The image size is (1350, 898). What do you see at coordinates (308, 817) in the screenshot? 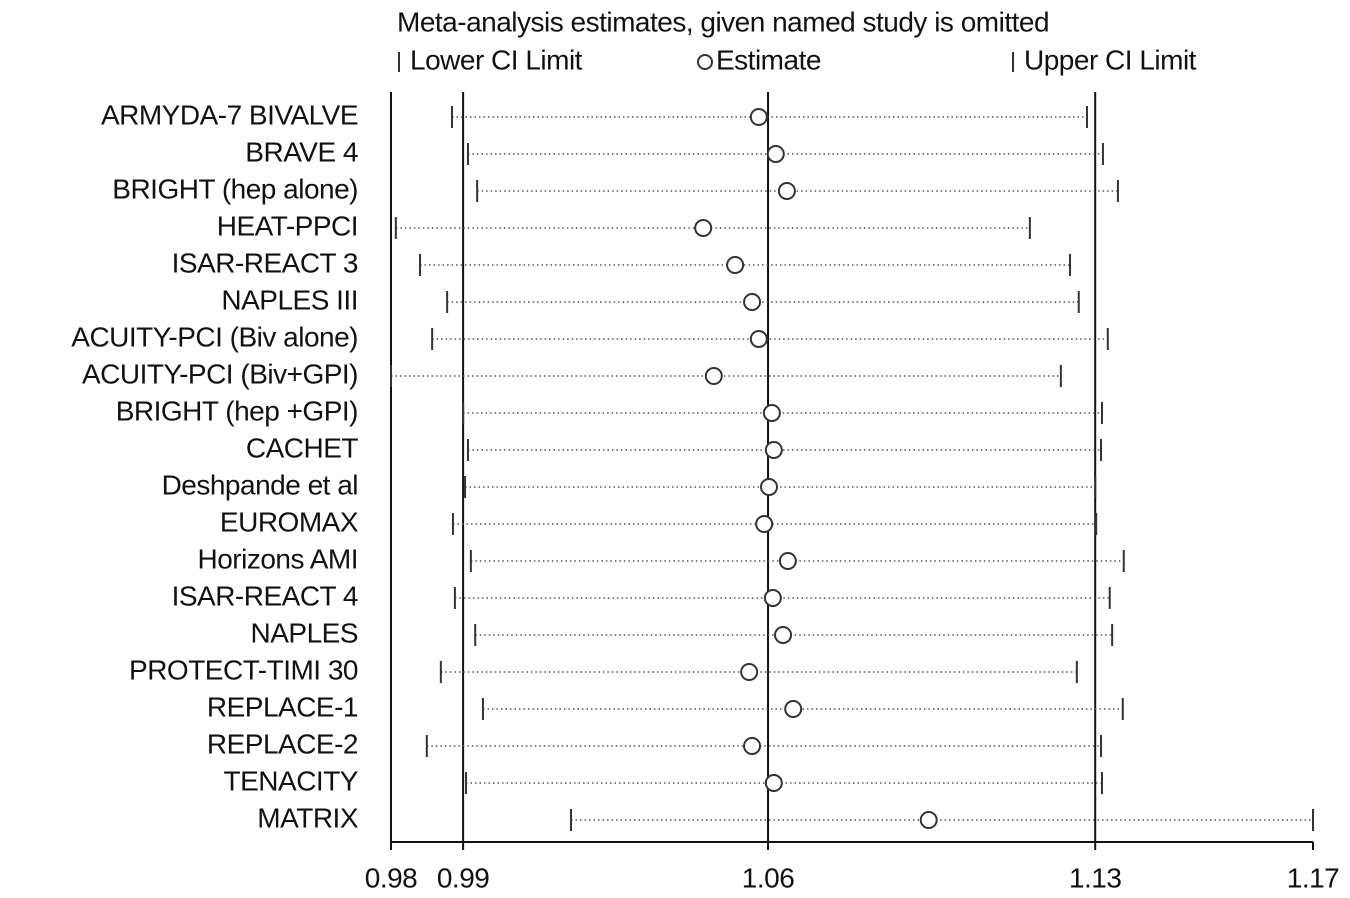
I see `study-label: MATRIX` at bounding box center [308, 817].